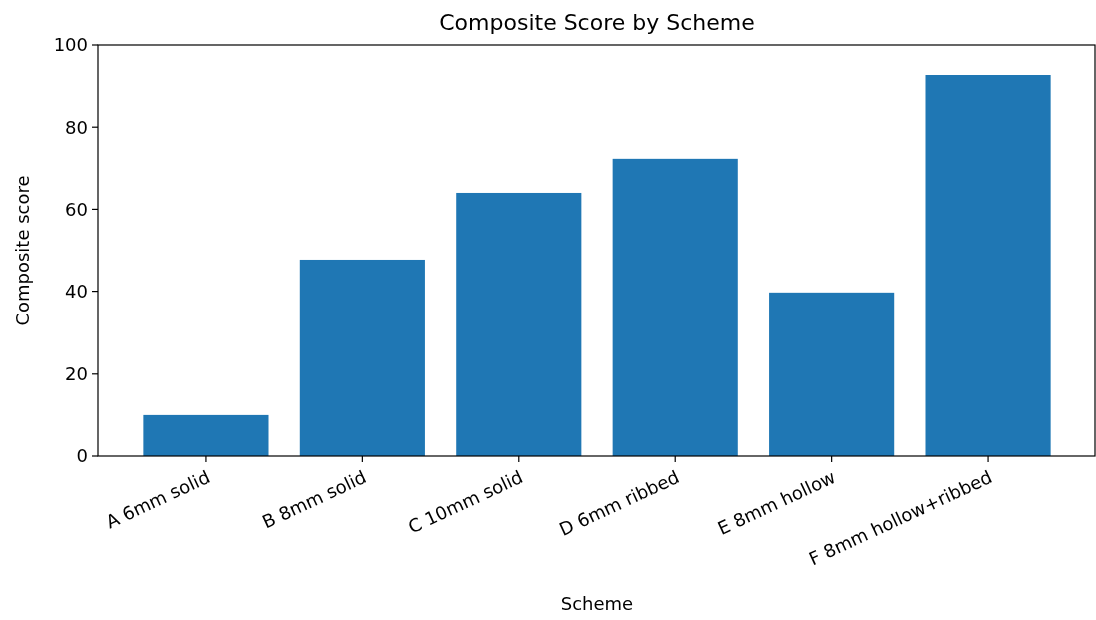  Describe the element at coordinates (76, 209) in the screenshot. I see `y-tick-label: 60` at that location.